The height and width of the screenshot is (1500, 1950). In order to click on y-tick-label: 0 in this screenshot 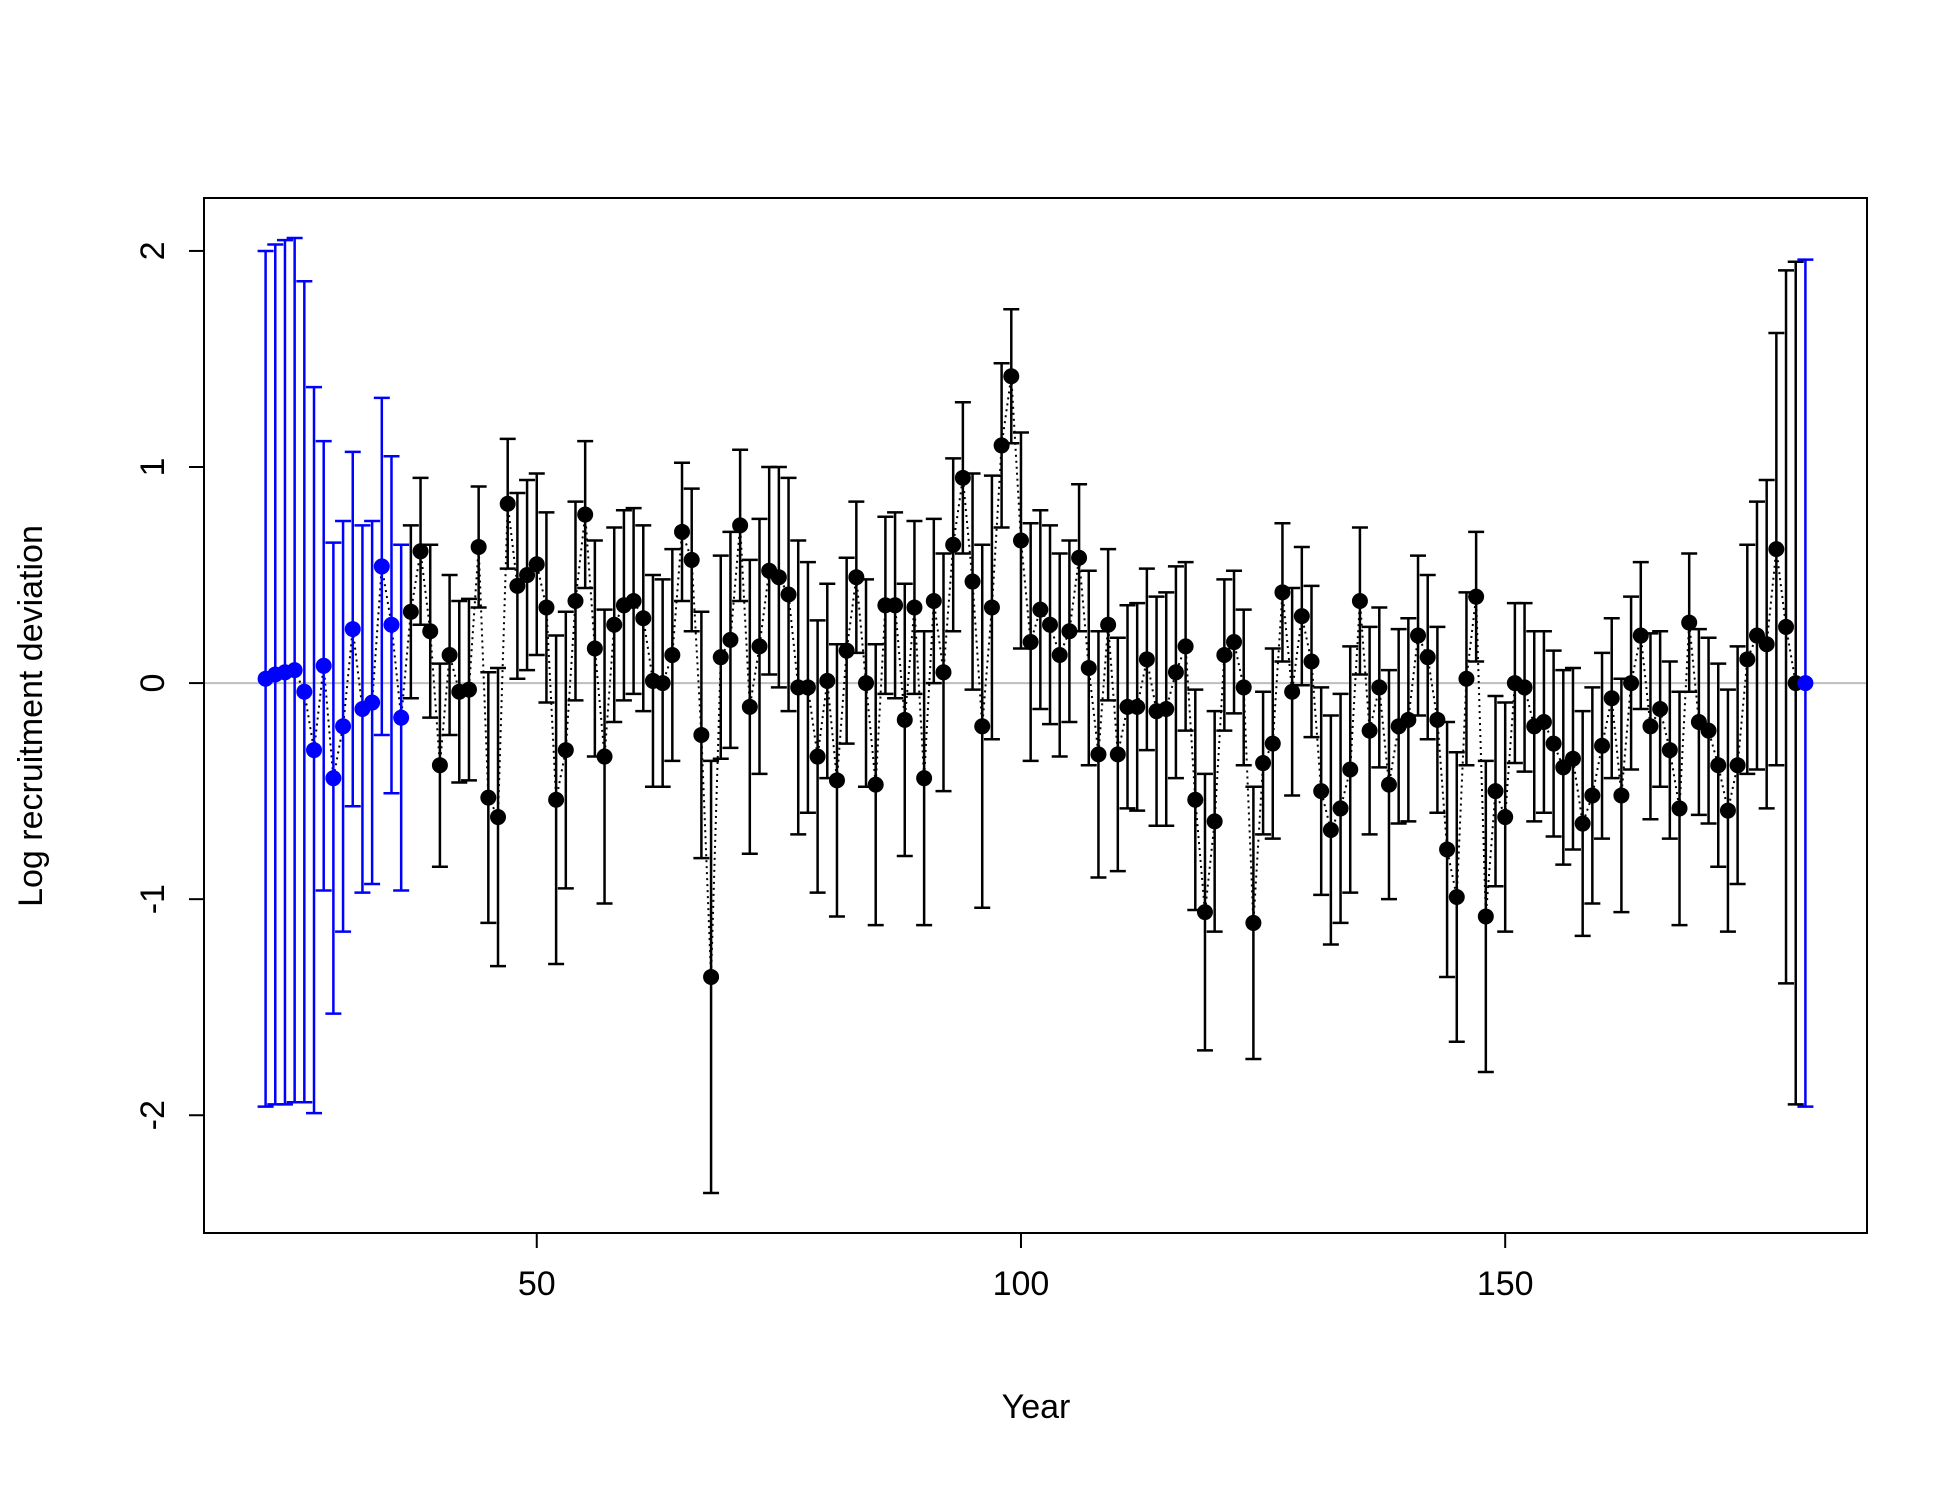, I will do `click(153, 683)`.